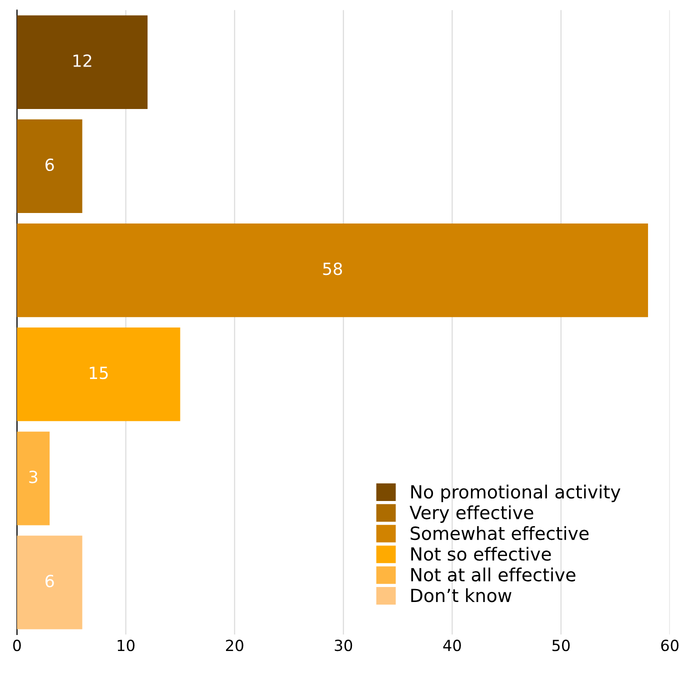 This screenshot has height=675, width=680. What do you see at coordinates (235, 646) in the screenshot?
I see `x-tick-label: 20` at bounding box center [235, 646].